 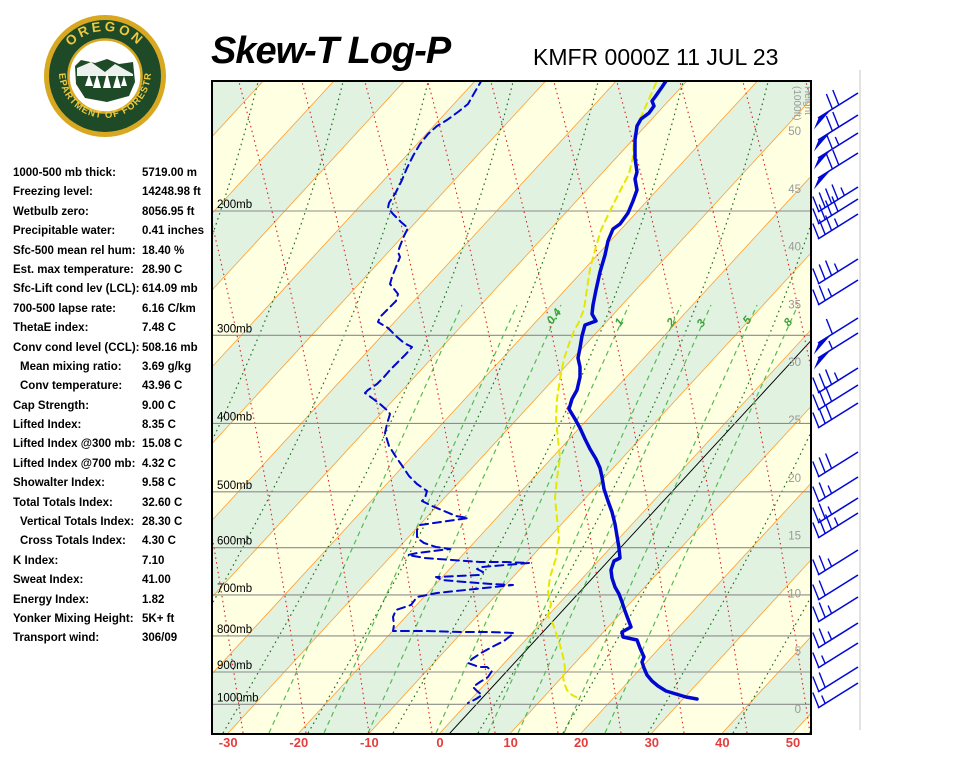 I want to click on height-axis-title: Height, so click(x=807, y=100).